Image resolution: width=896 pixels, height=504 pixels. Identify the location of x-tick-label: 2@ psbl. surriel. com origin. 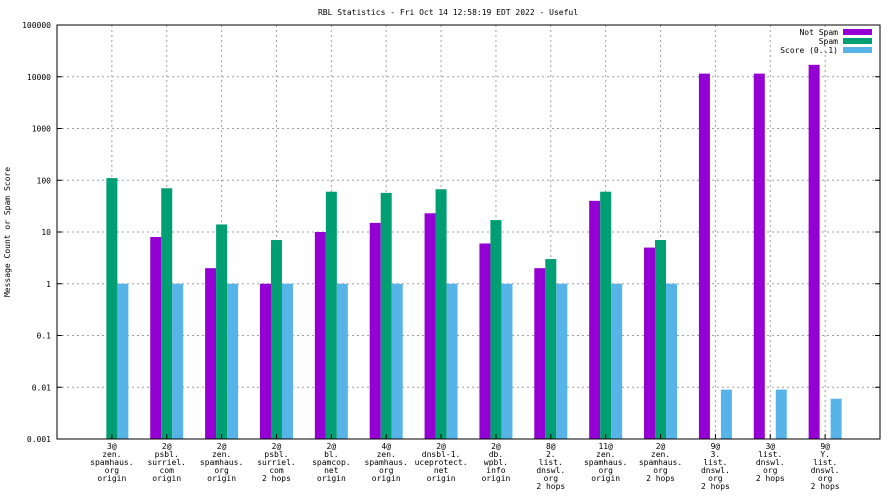
(166, 462).